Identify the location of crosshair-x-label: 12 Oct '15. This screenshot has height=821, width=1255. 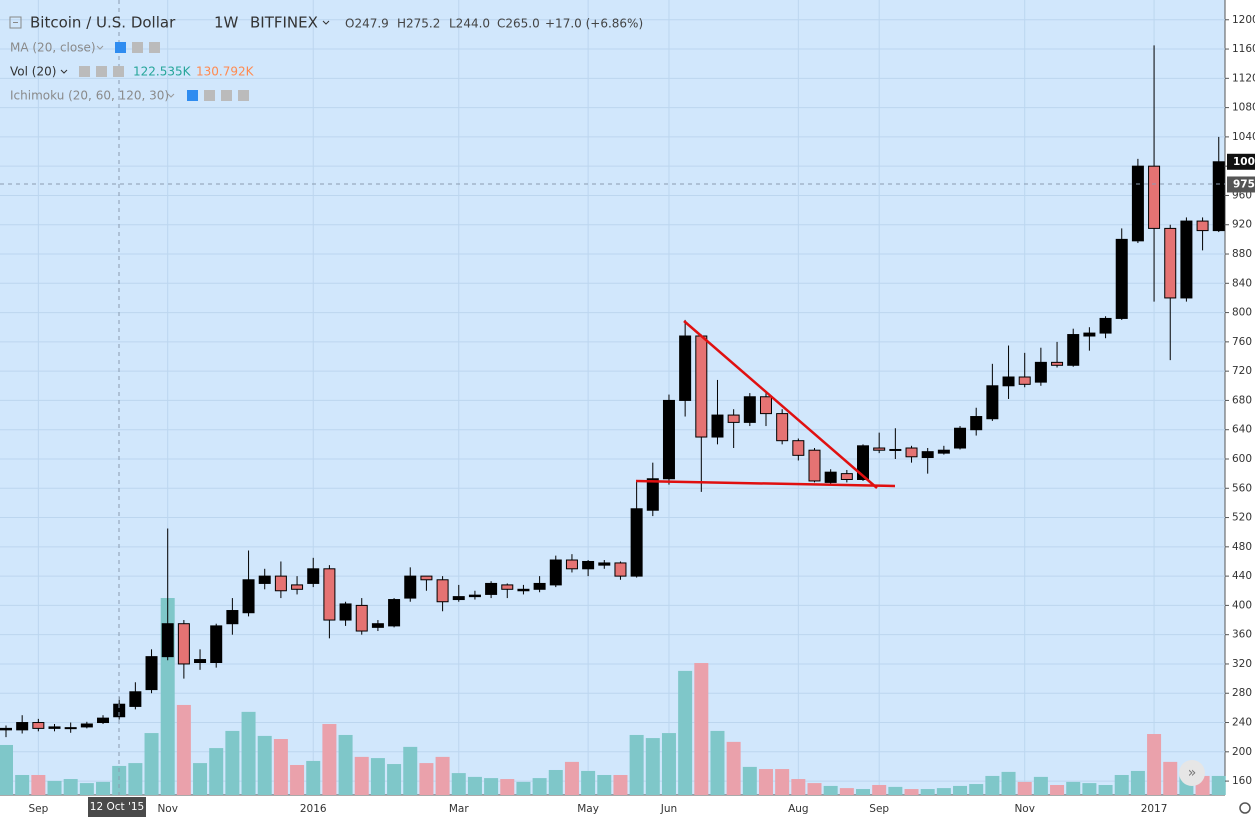
(117, 807).